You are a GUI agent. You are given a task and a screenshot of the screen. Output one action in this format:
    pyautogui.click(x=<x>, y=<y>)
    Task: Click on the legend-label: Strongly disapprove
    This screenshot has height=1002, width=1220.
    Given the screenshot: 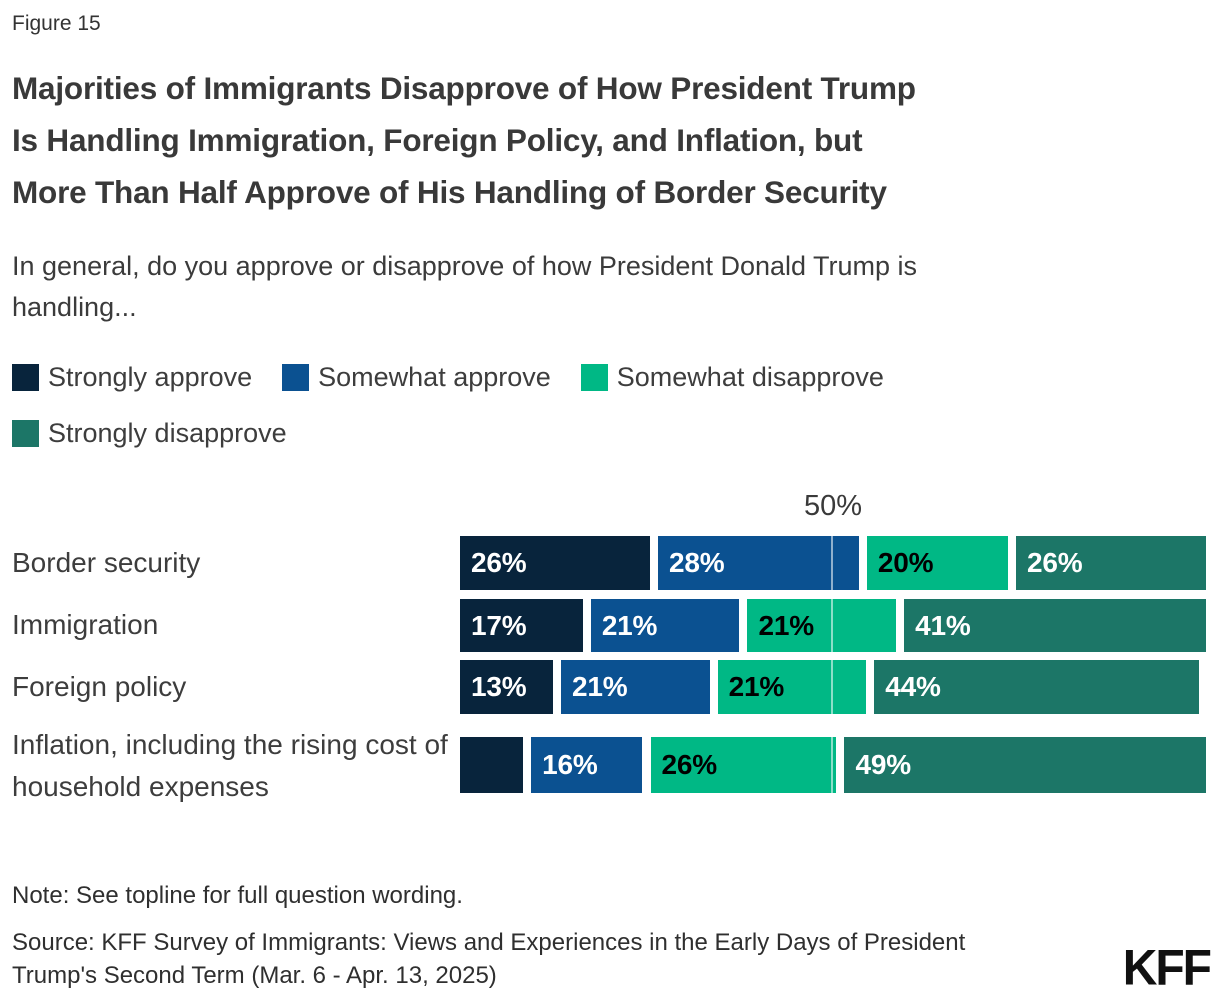 What is the action you would take?
    pyautogui.click(x=167, y=433)
    